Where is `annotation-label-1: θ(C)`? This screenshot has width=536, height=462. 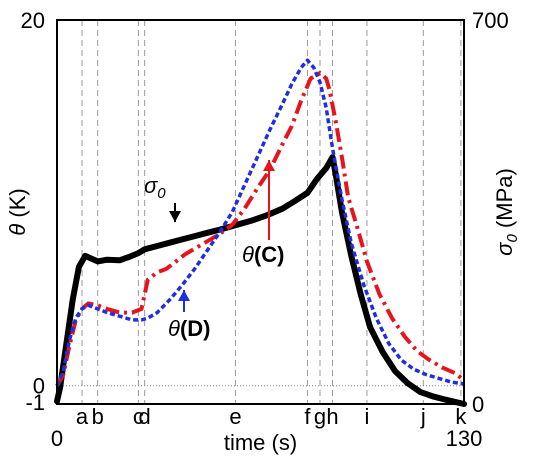
annotation-label-1: θ(C) is located at coordinates (263, 254).